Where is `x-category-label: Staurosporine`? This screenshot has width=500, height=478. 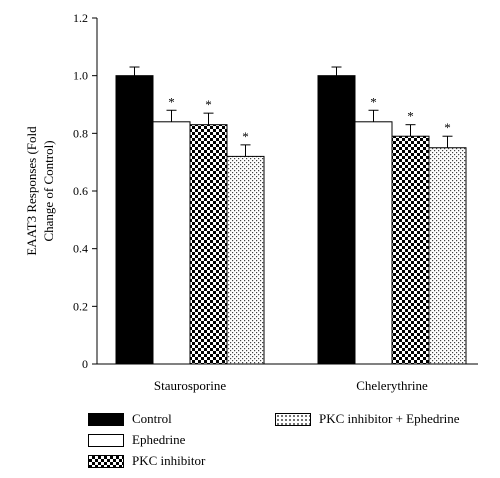 x-category-label: Staurosporine is located at coordinates (190, 385).